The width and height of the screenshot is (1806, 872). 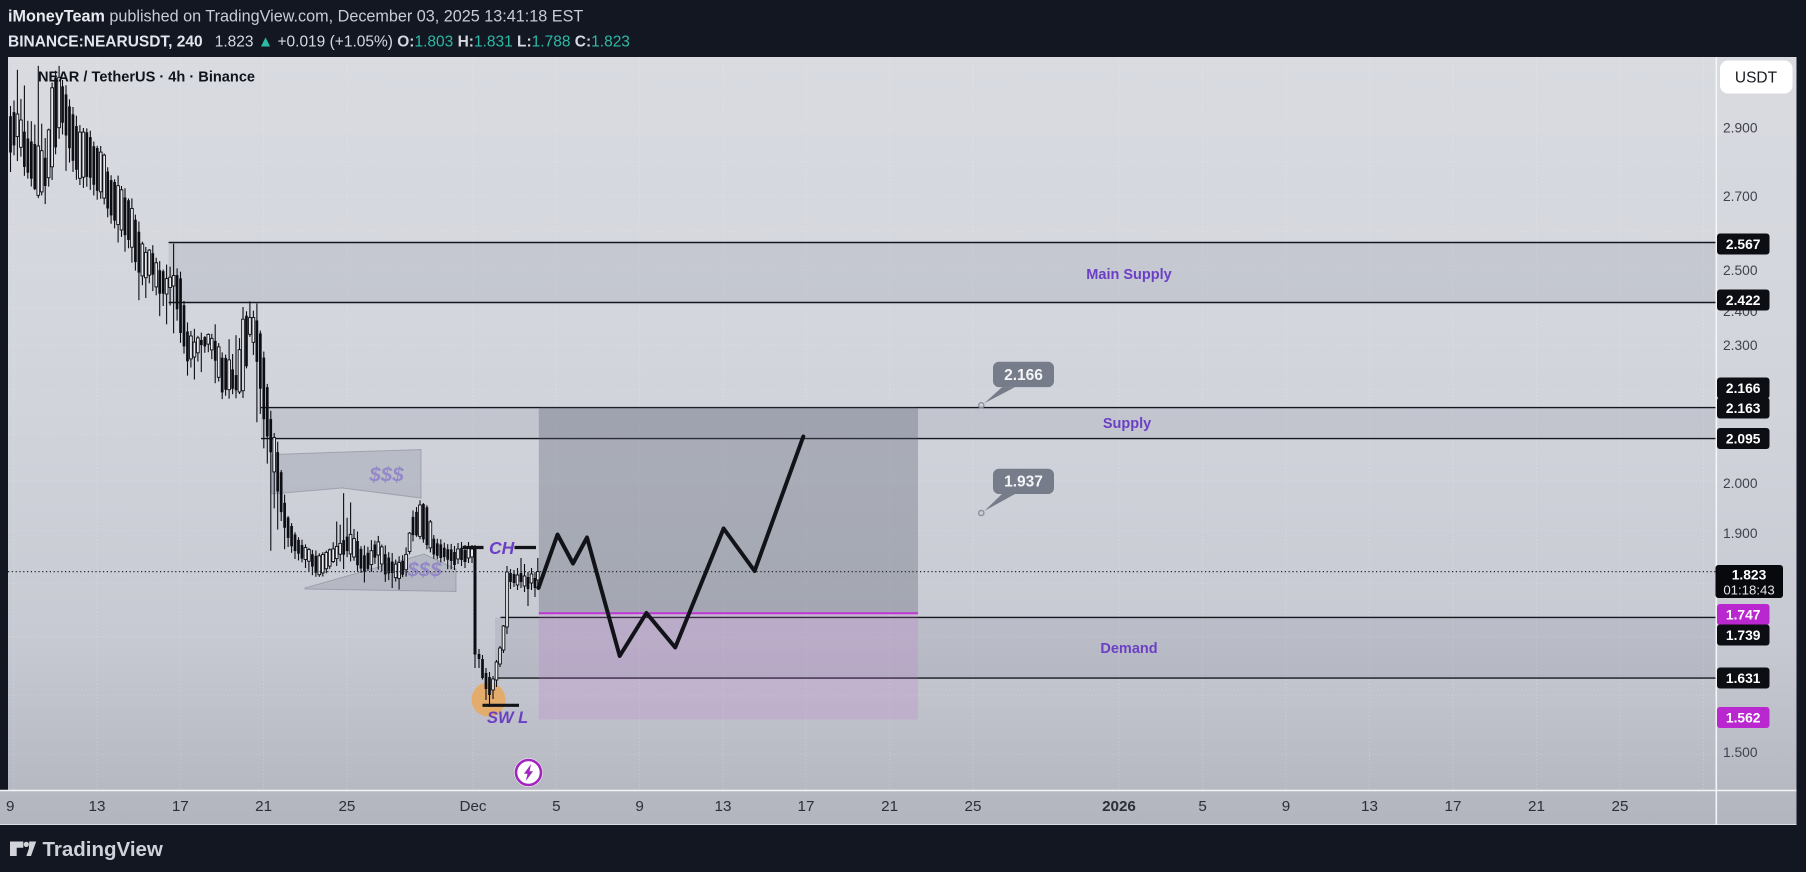 What do you see at coordinates (1119, 806) in the screenshot?
I see `svg-text: 2026` at bounding box center [1119, 806].